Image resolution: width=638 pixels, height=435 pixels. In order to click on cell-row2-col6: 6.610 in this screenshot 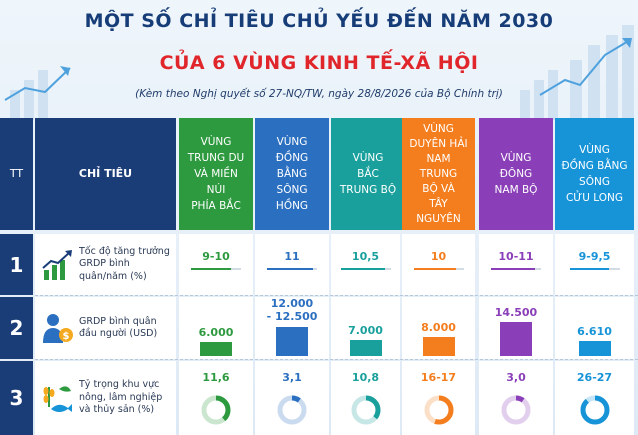, I will do `click(594, 328)`.